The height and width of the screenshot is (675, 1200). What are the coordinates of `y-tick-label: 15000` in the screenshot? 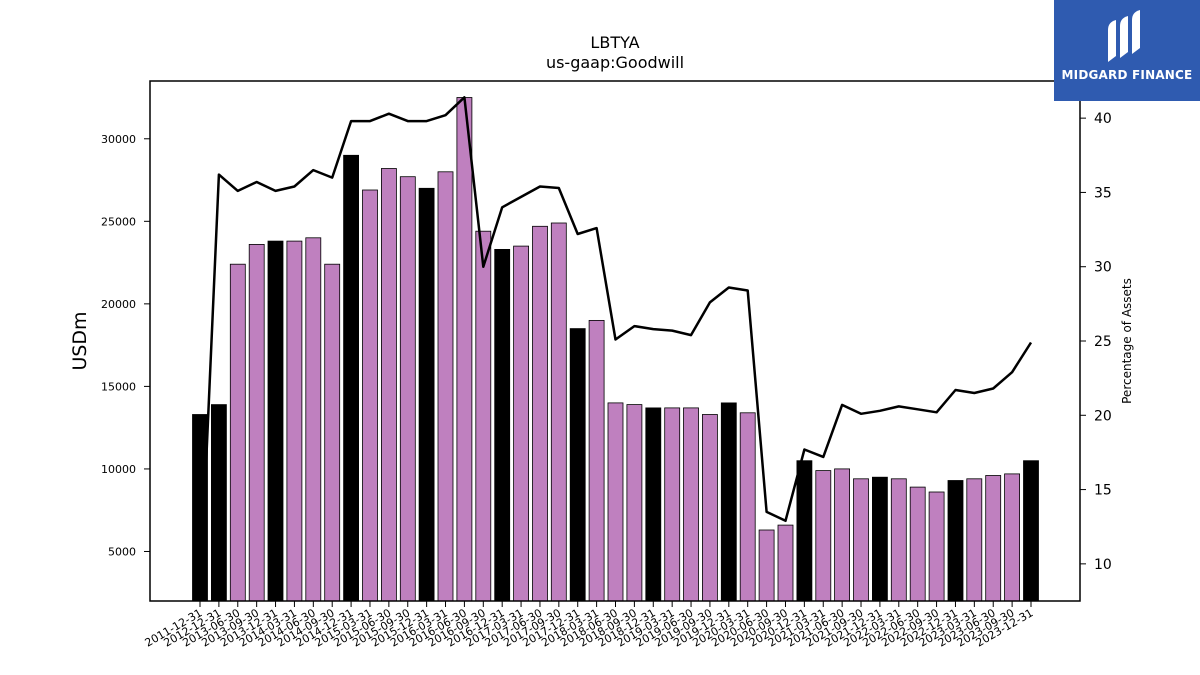 It's located at (118, 386).